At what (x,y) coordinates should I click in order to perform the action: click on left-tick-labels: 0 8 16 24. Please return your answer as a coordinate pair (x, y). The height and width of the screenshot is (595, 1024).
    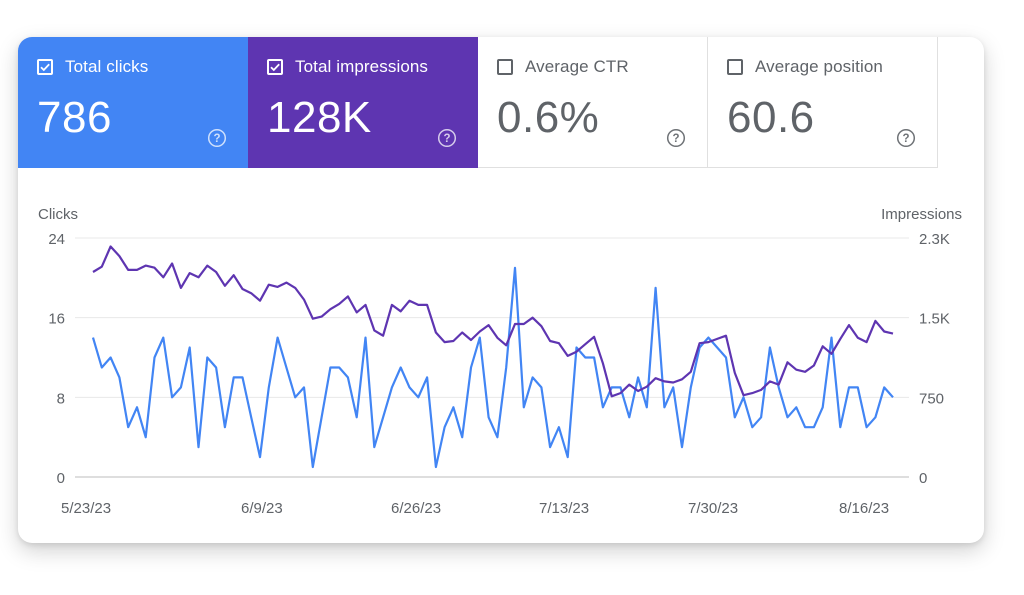
    Looking at the image, I should click on (56, 359).